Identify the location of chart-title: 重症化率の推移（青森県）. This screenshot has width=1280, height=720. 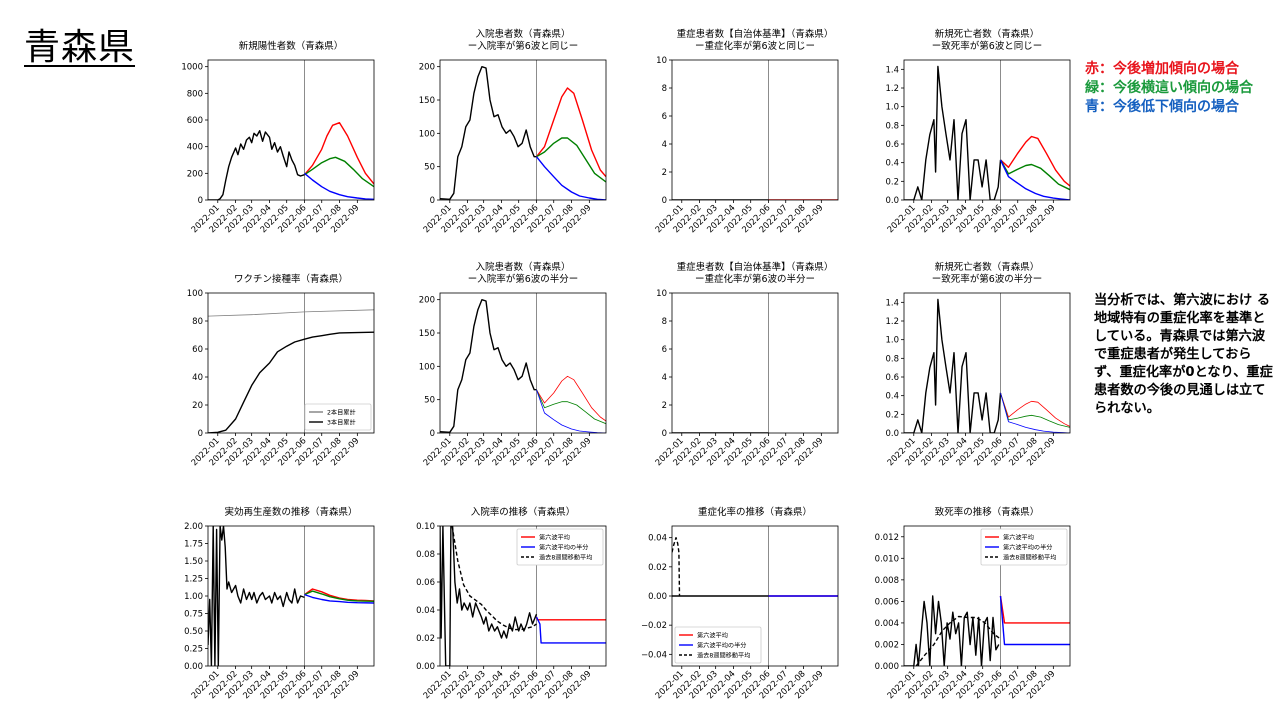
(755, 512).